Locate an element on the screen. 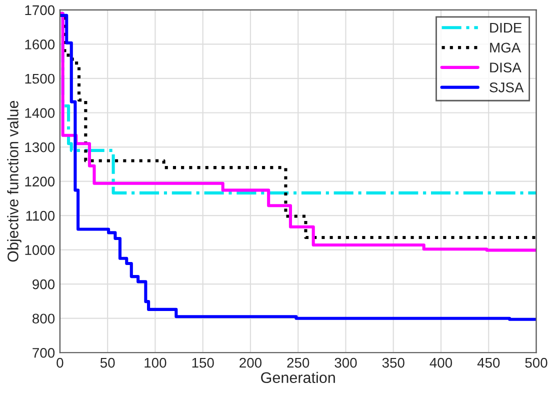  x-tick-label: 200 is located at coordinates (251, 363).